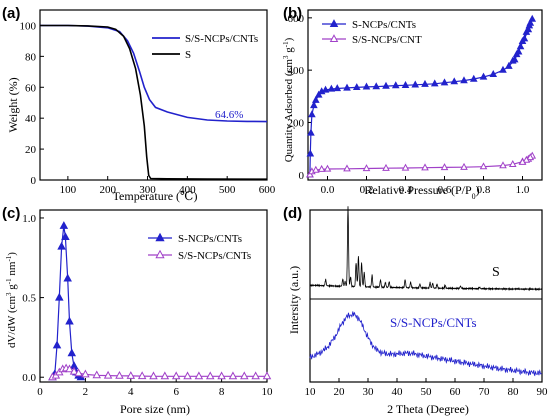 This screenshot has width=550, height=417. Describe the element at coordinates (187, 190) in the screenshot. I see `a-xtick-label-3: 400` at that location.